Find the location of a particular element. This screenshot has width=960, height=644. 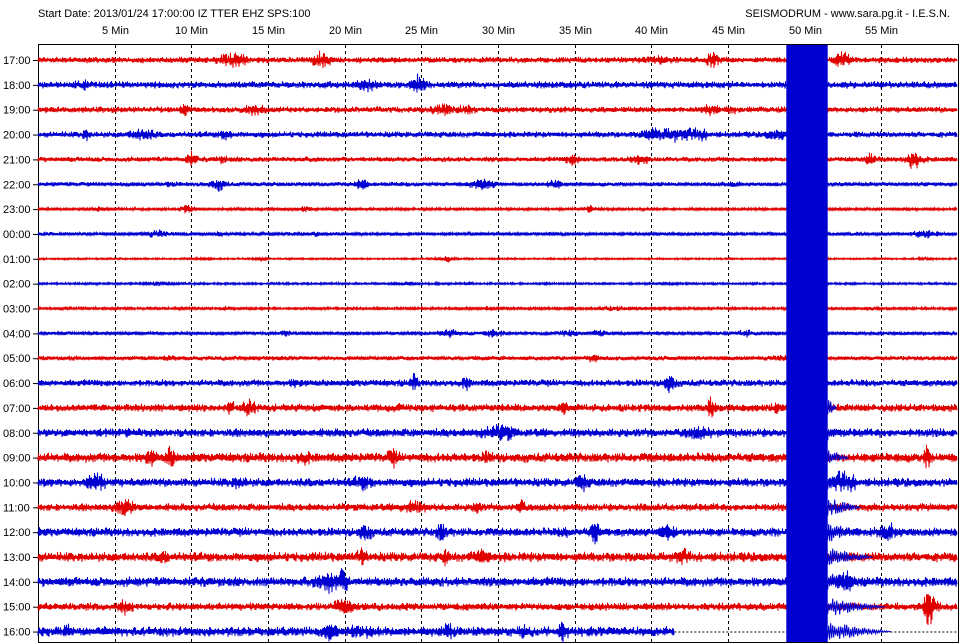

hour-label: 15:00 is located at coordinates (17, 608).